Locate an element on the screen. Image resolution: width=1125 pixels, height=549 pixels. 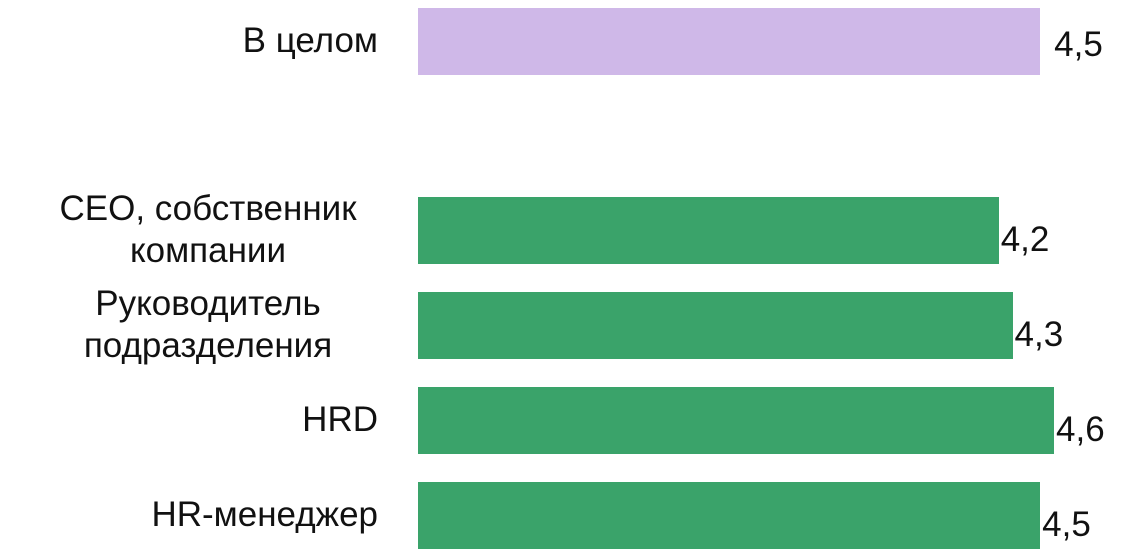
category-text: СЕО, собственник компании is located at coordinates (208, 229).